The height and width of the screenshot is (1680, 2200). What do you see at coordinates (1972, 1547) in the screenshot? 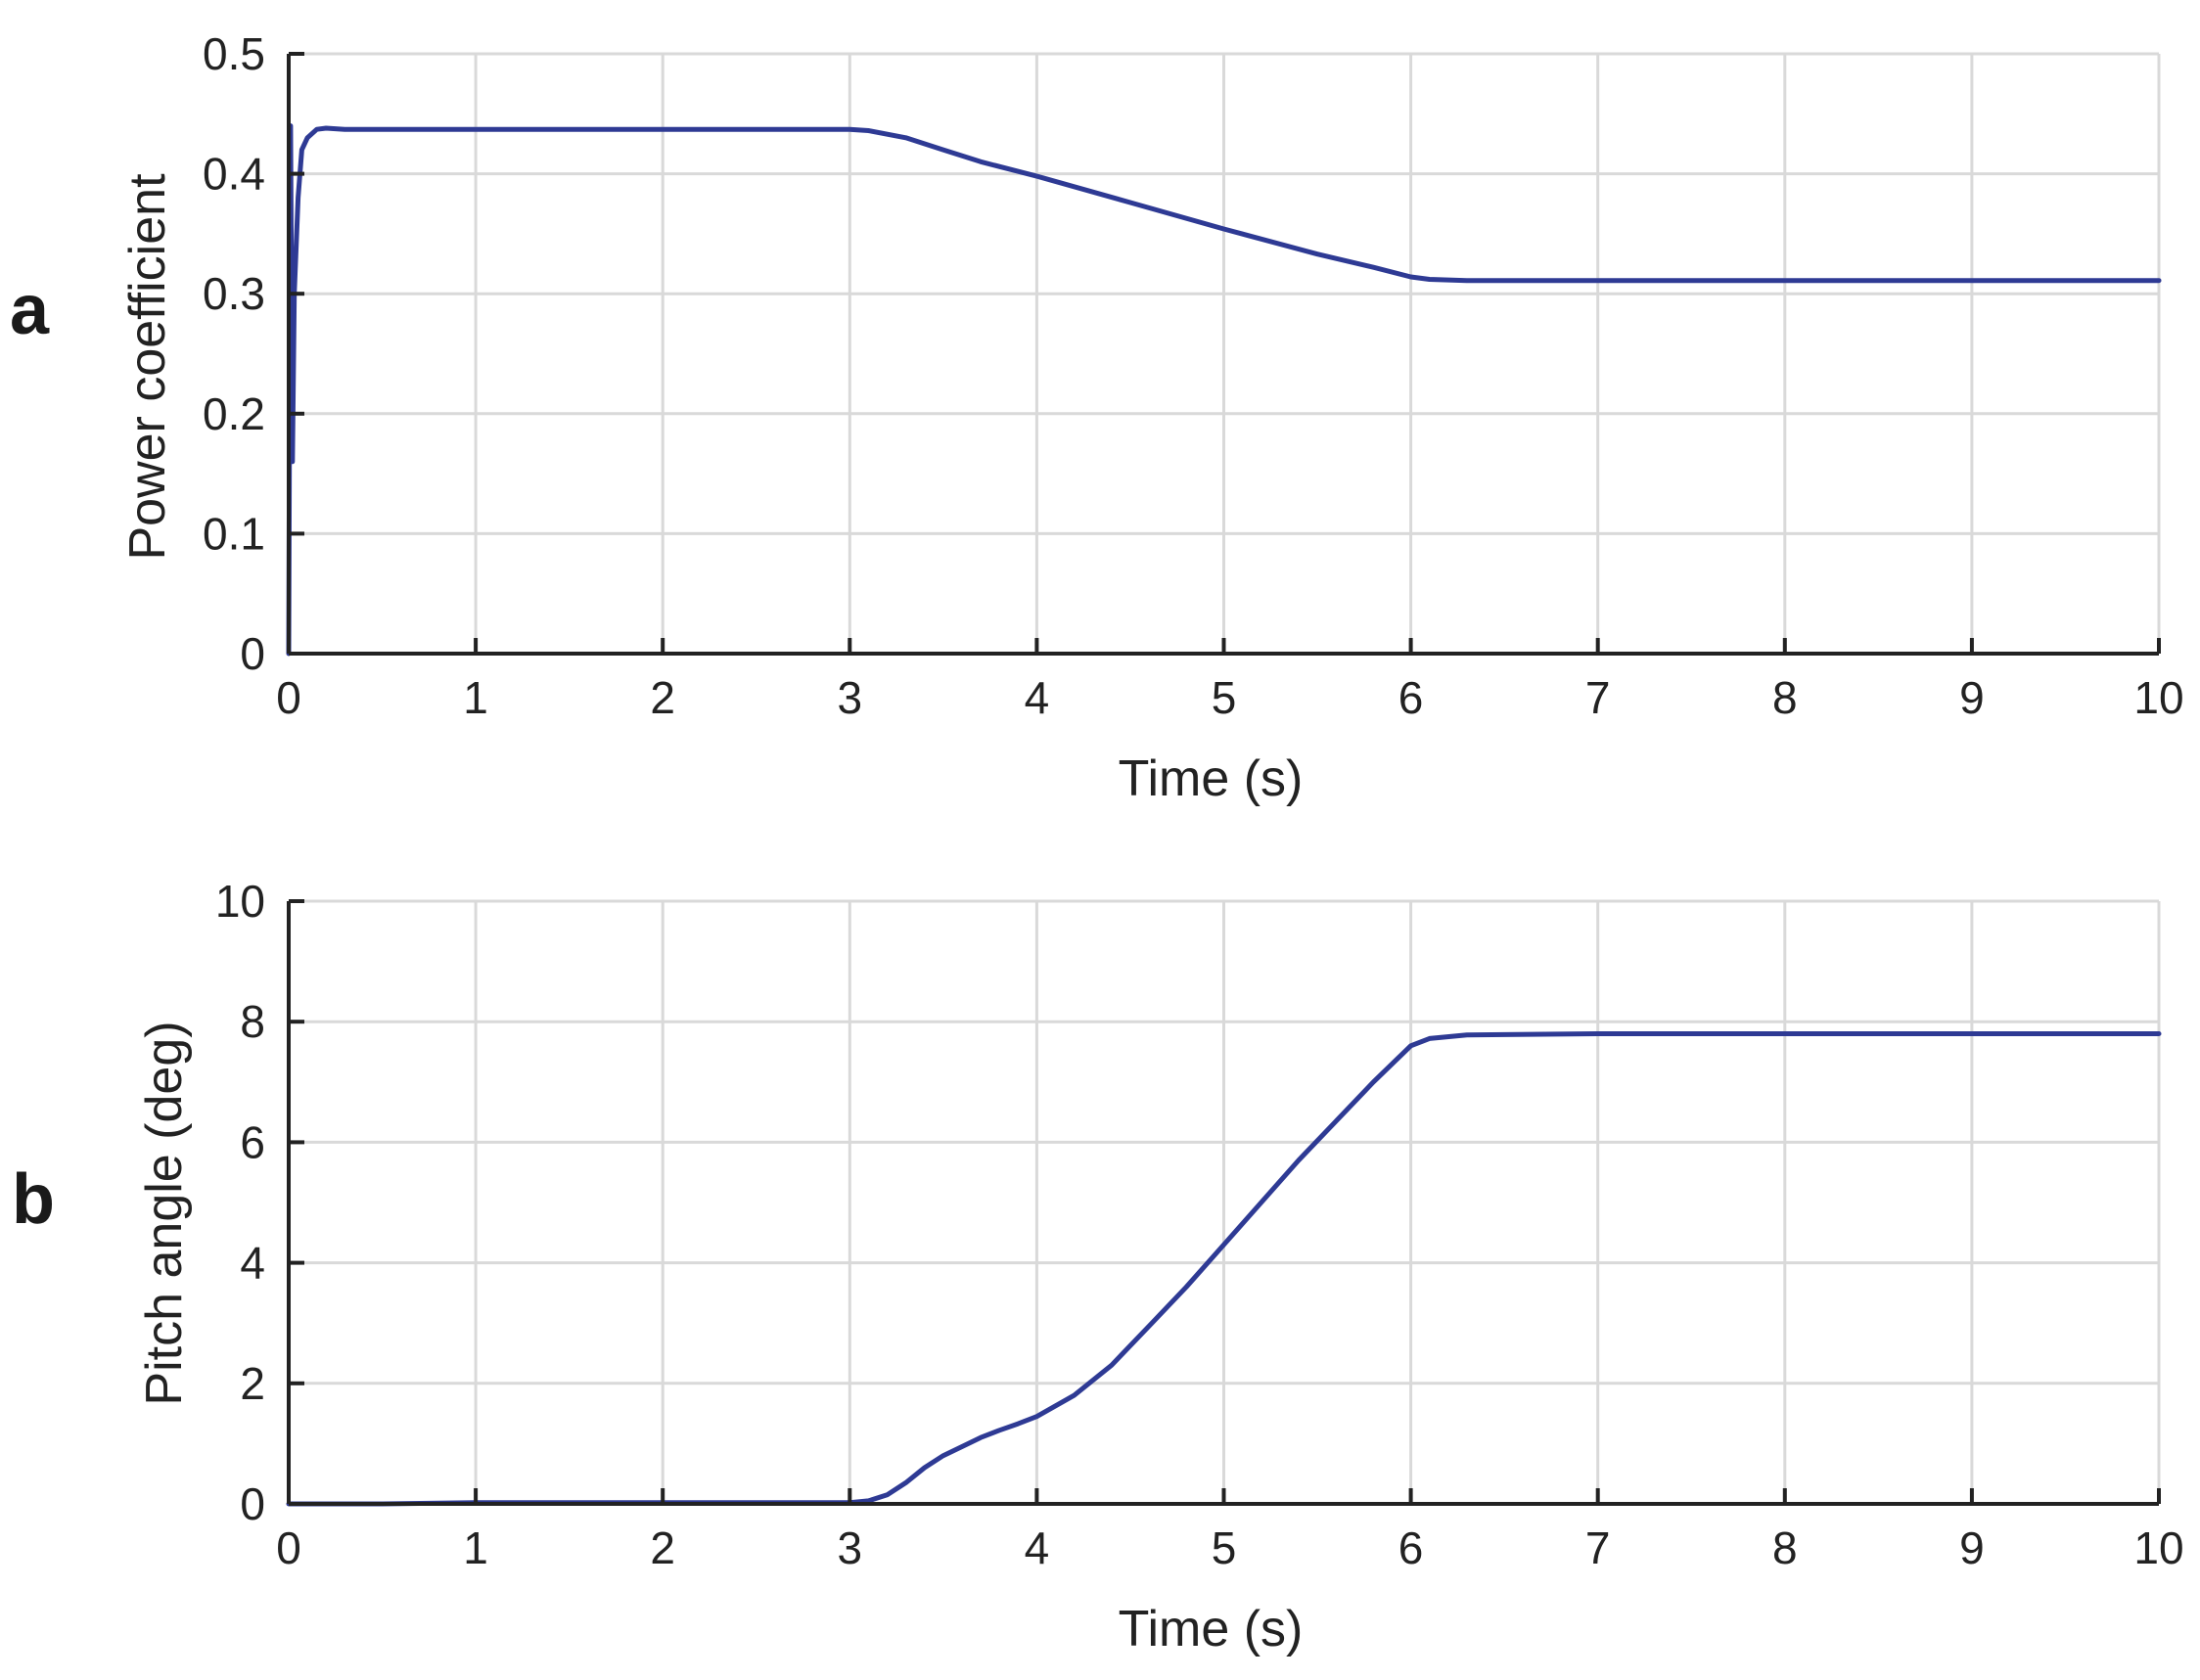
I see `panel-b-x-tick-label-9: 9` at bounding box center [1972, 1547].